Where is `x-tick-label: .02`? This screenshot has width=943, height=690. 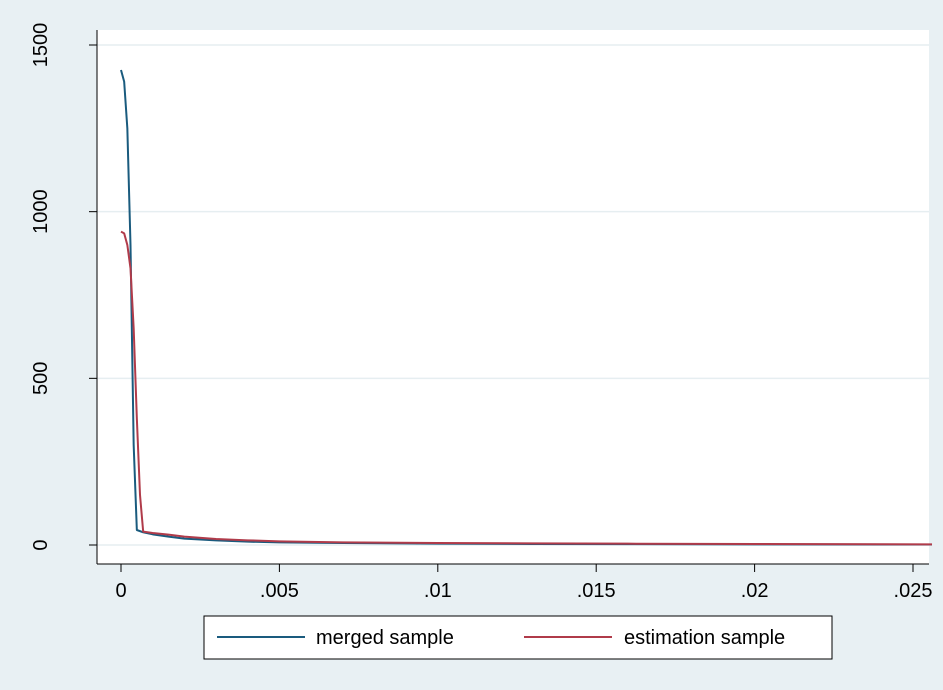 x-tick-label: .02 is located at coordinates (755, 591).